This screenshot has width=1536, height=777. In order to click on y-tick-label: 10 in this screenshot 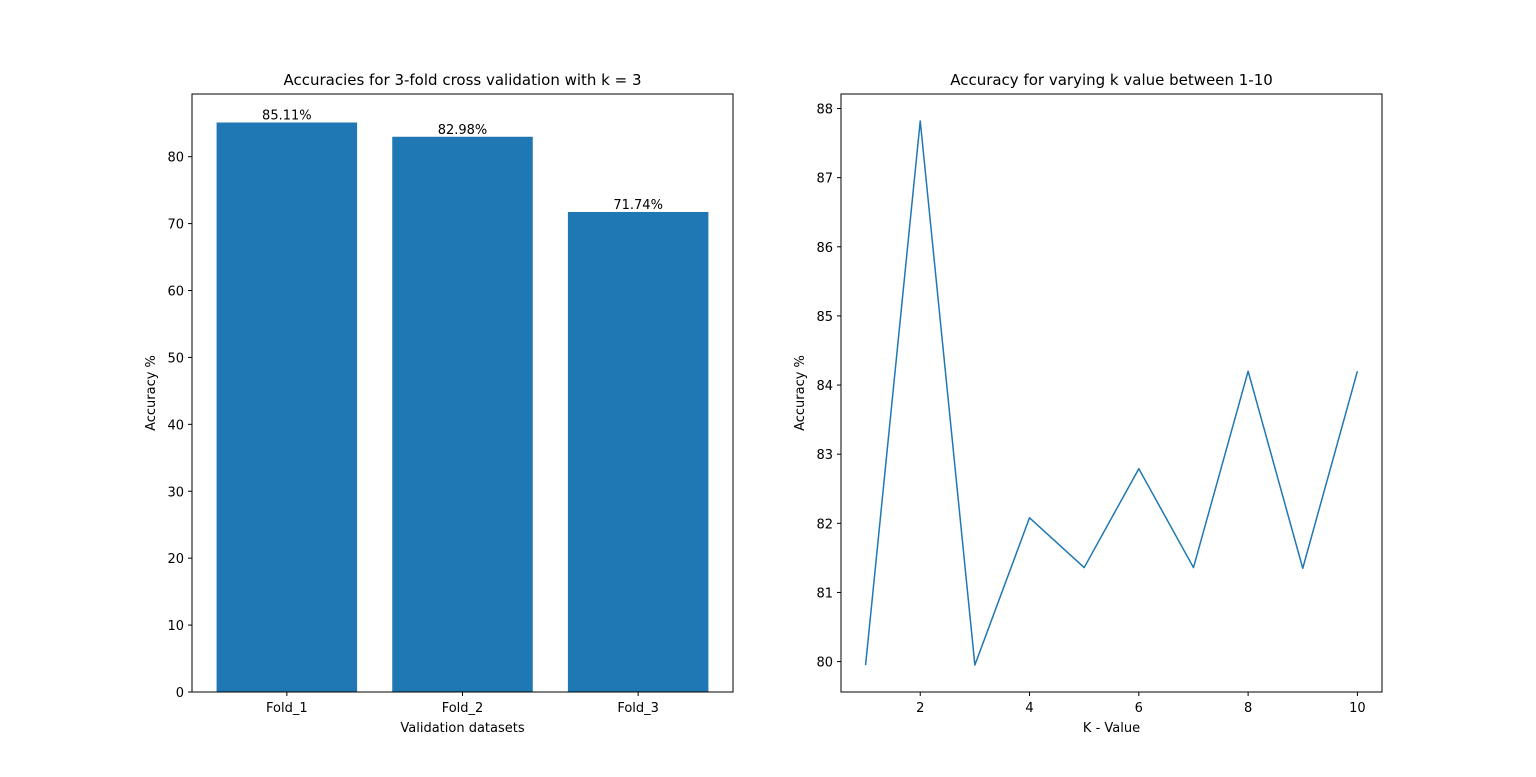, I will do `click(175, 626)`.